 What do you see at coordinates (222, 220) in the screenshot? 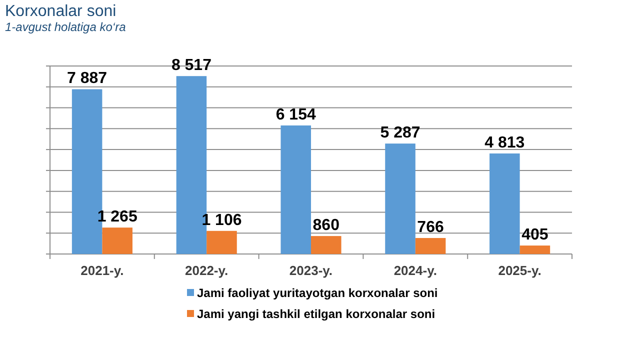
I see `data-label: 1 106` at bounding box center [222, 220].